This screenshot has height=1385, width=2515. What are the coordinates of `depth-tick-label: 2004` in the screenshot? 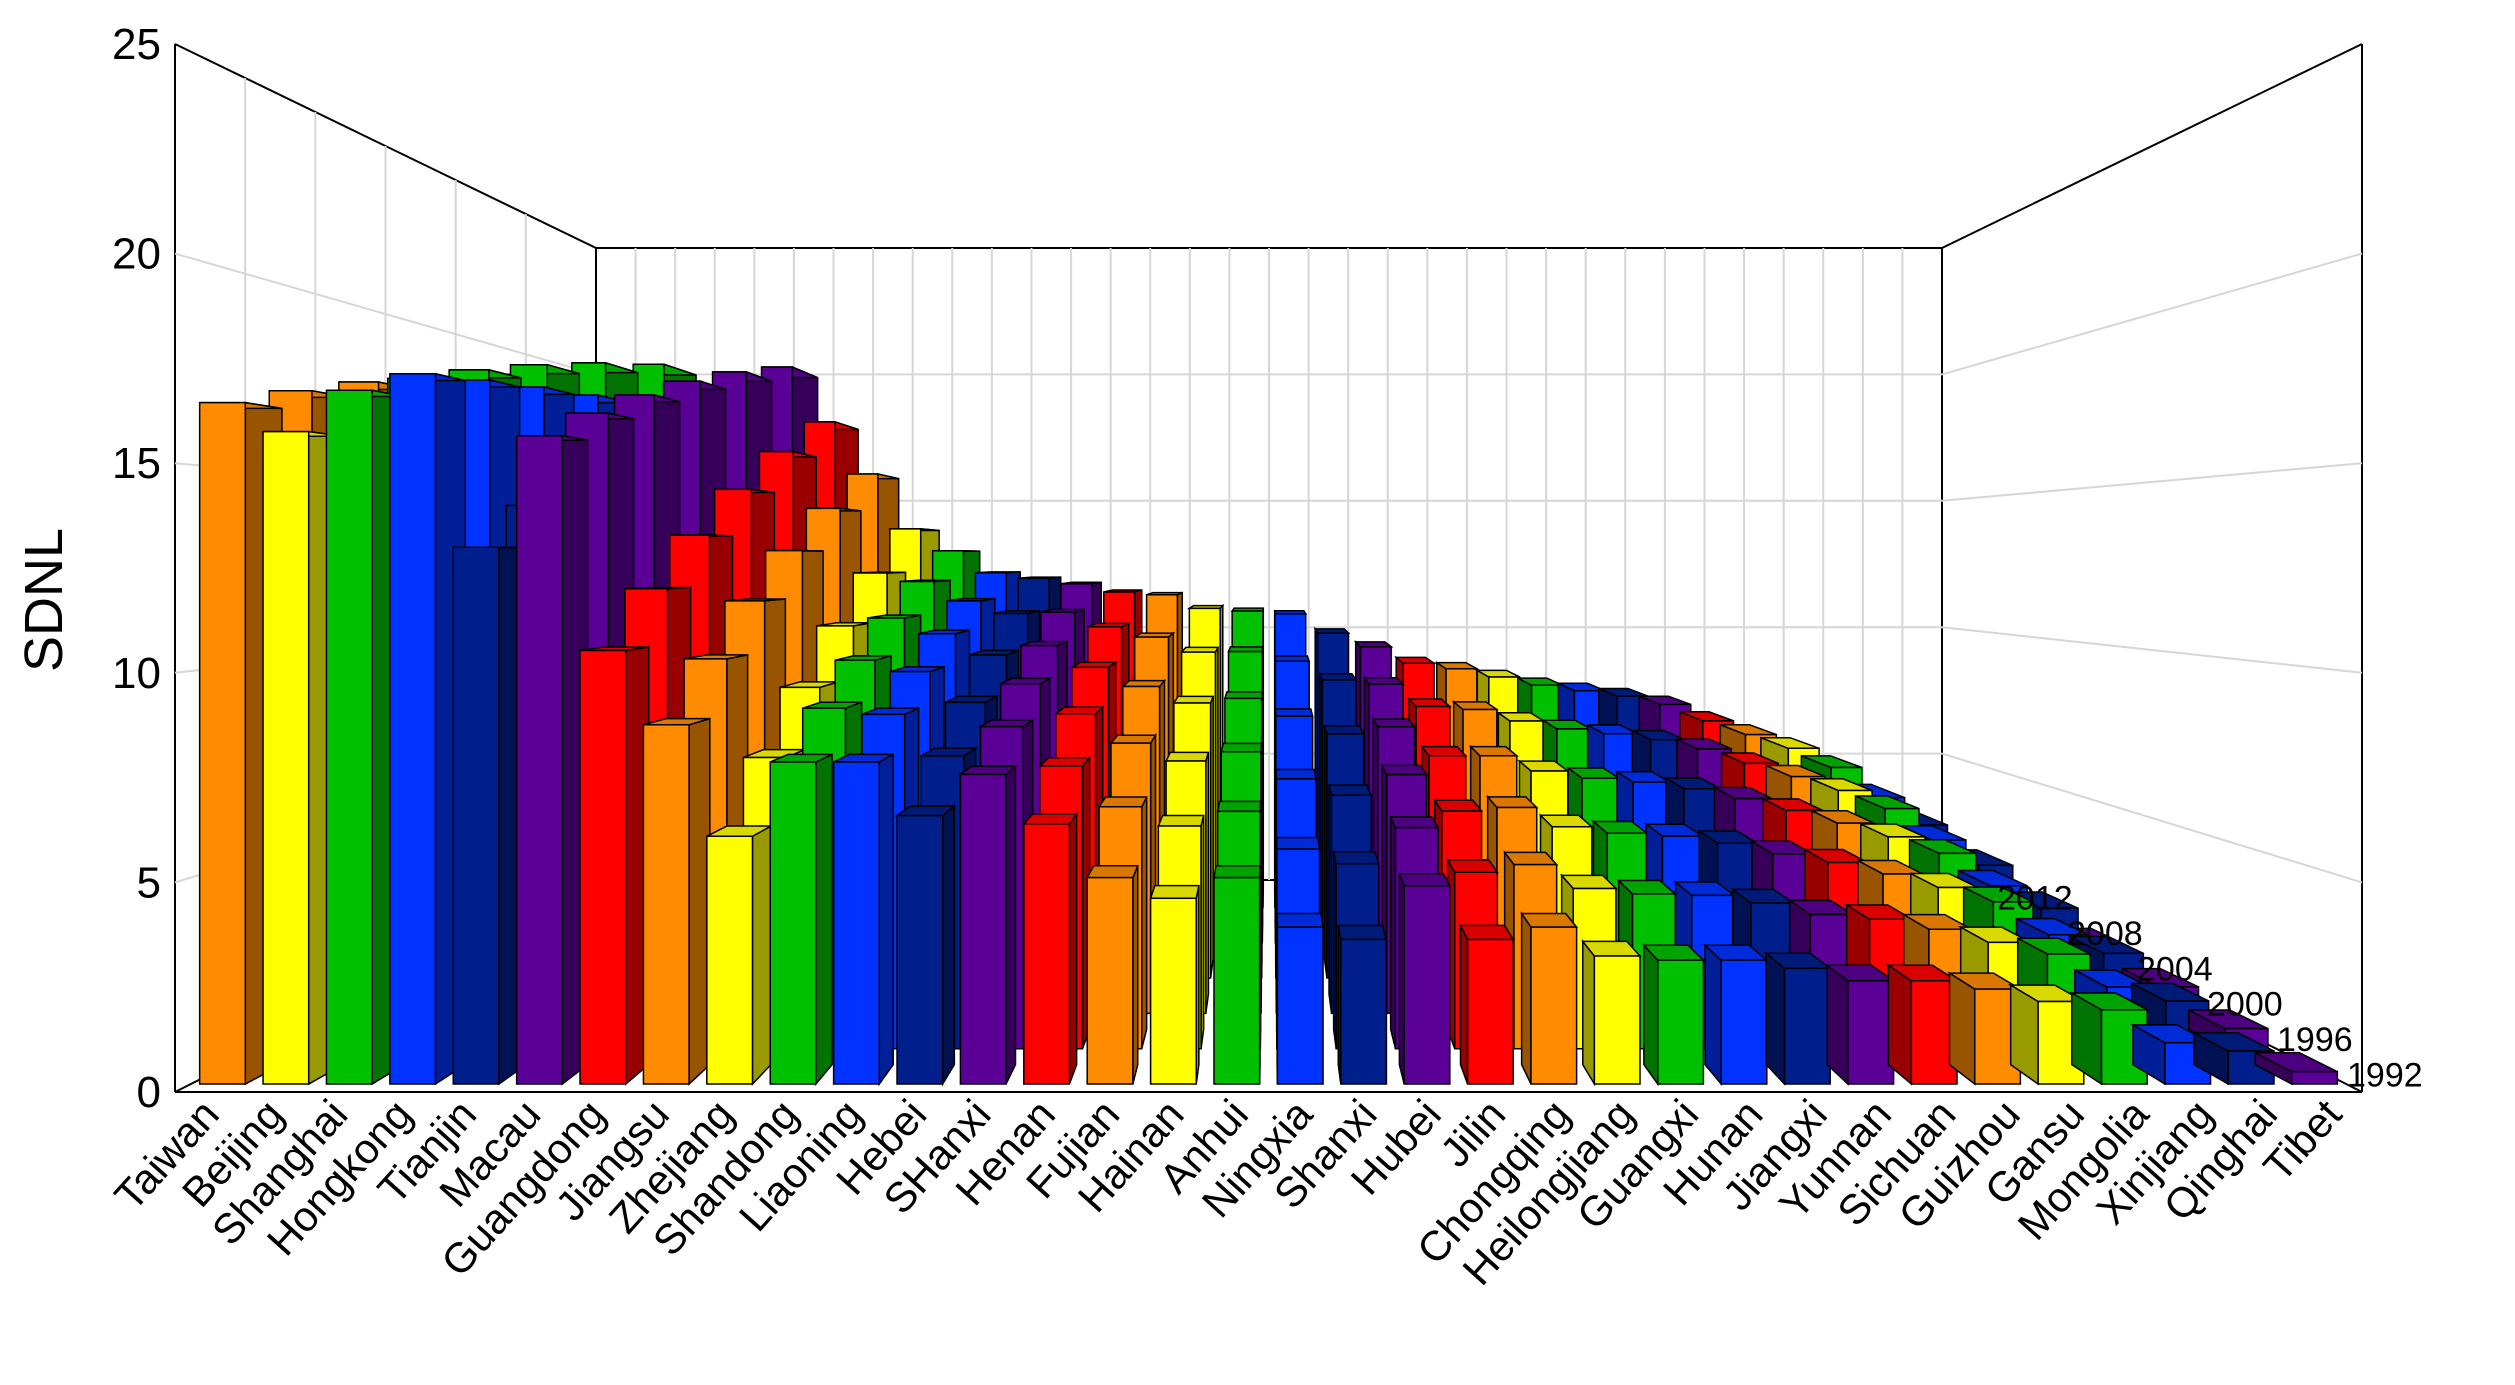 It's located at (2175, 969).